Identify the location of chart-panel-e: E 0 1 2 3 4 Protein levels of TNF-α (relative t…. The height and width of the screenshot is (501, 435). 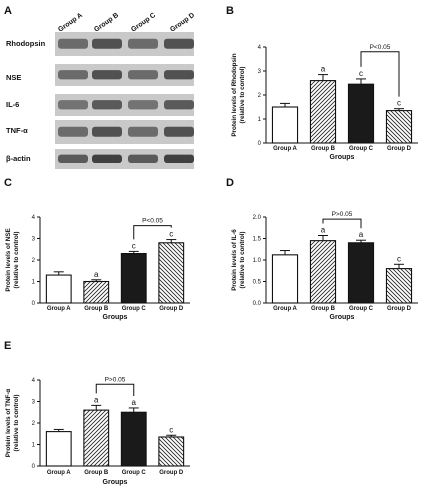
(97, 413).